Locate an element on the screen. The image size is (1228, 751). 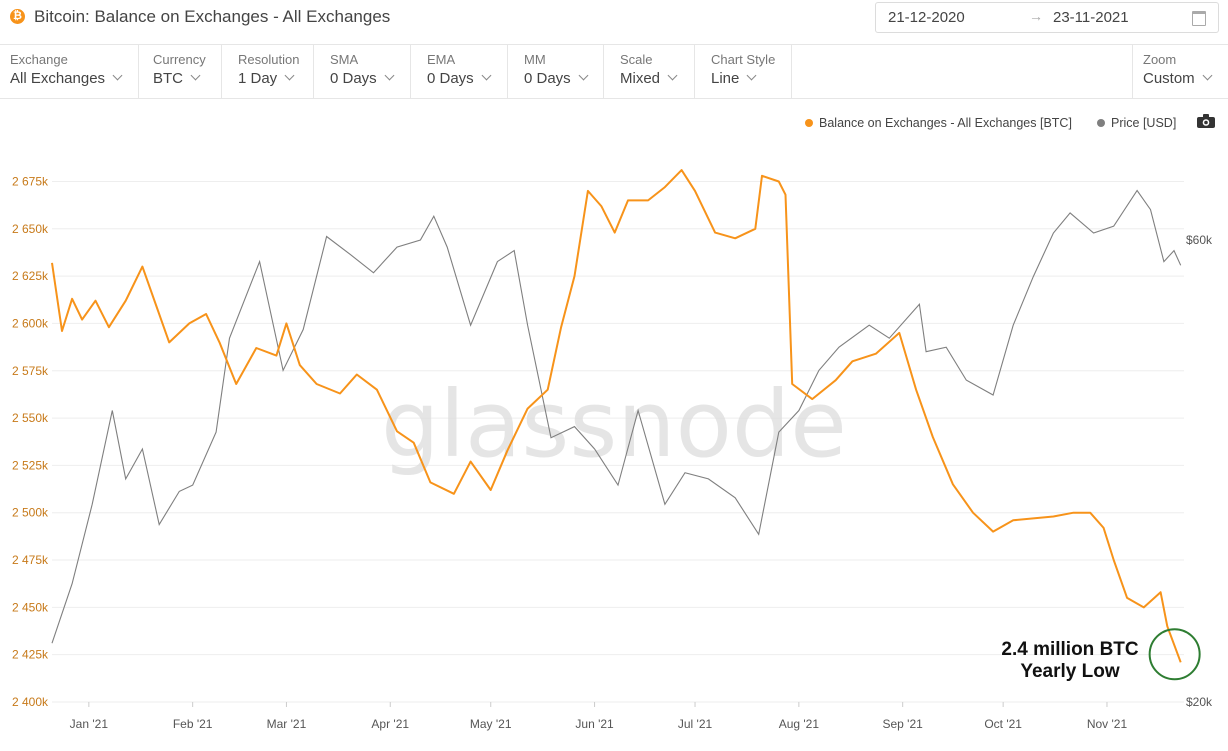
x-tick-label: Feb '21 is located at coordinates (193, 724).